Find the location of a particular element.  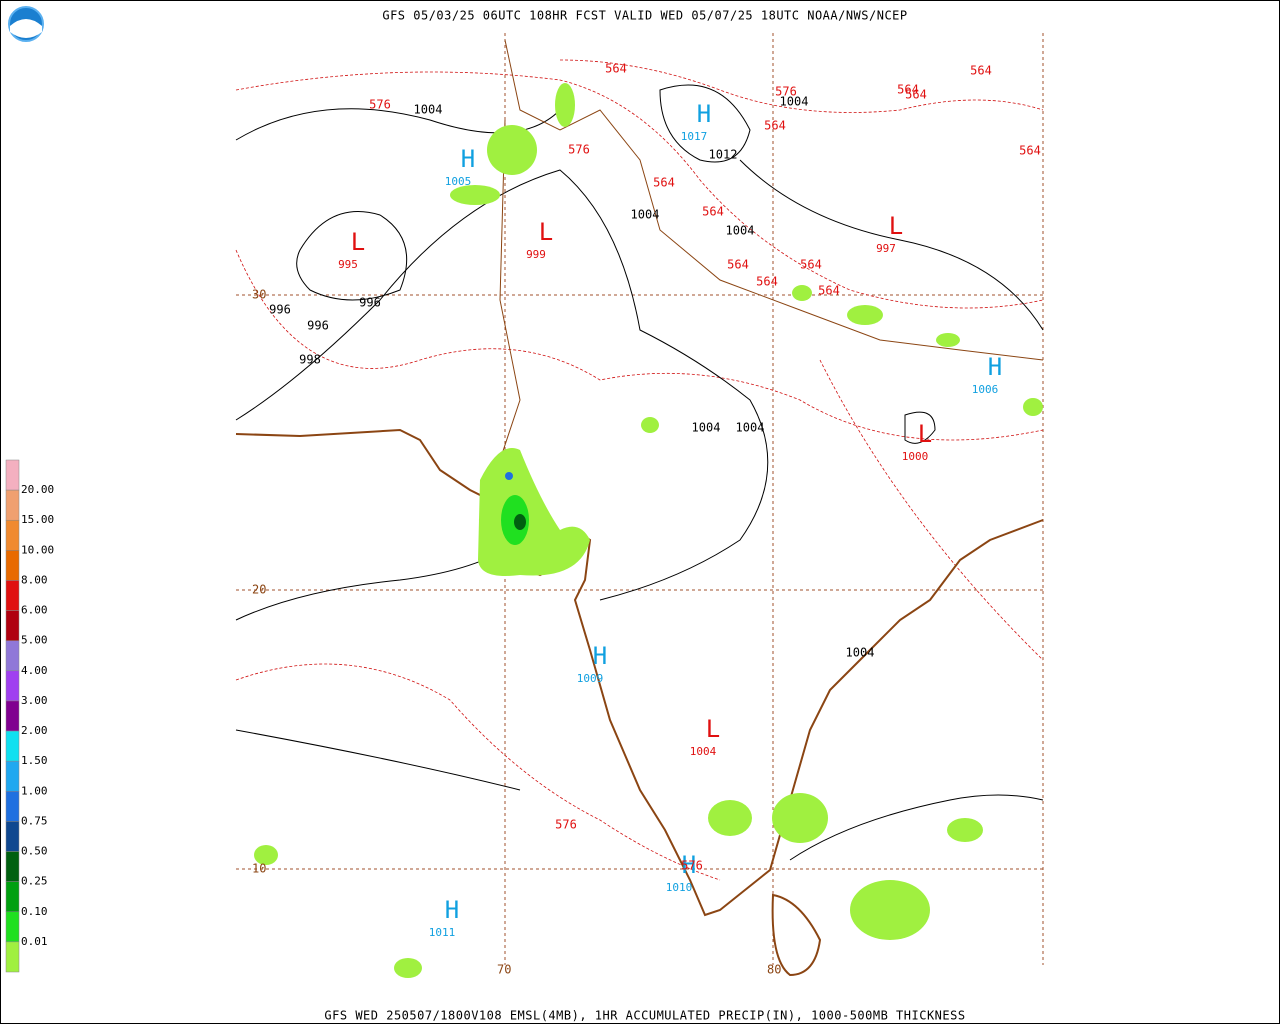

legend-label: 0.75 is located at coordinates (34, 820).